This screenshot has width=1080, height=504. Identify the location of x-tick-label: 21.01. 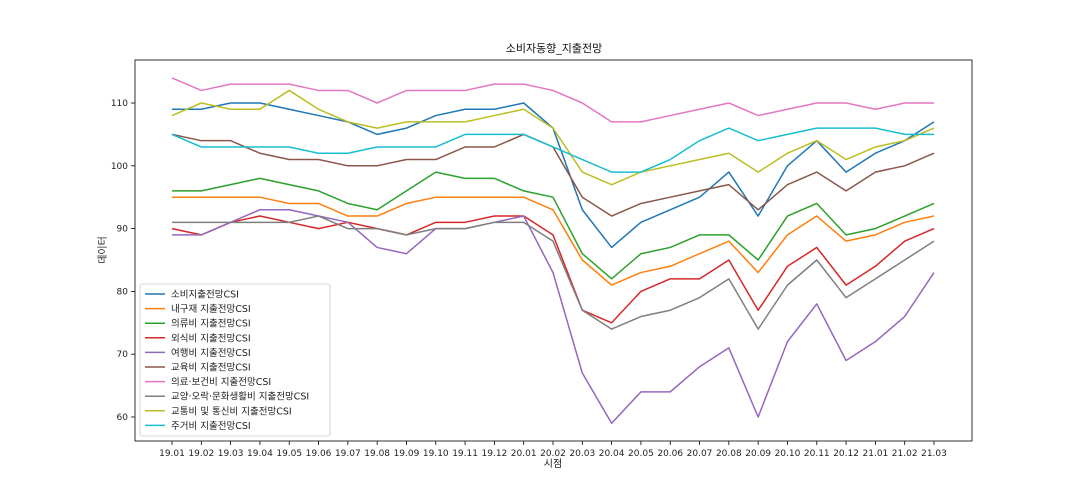
(876, 454).